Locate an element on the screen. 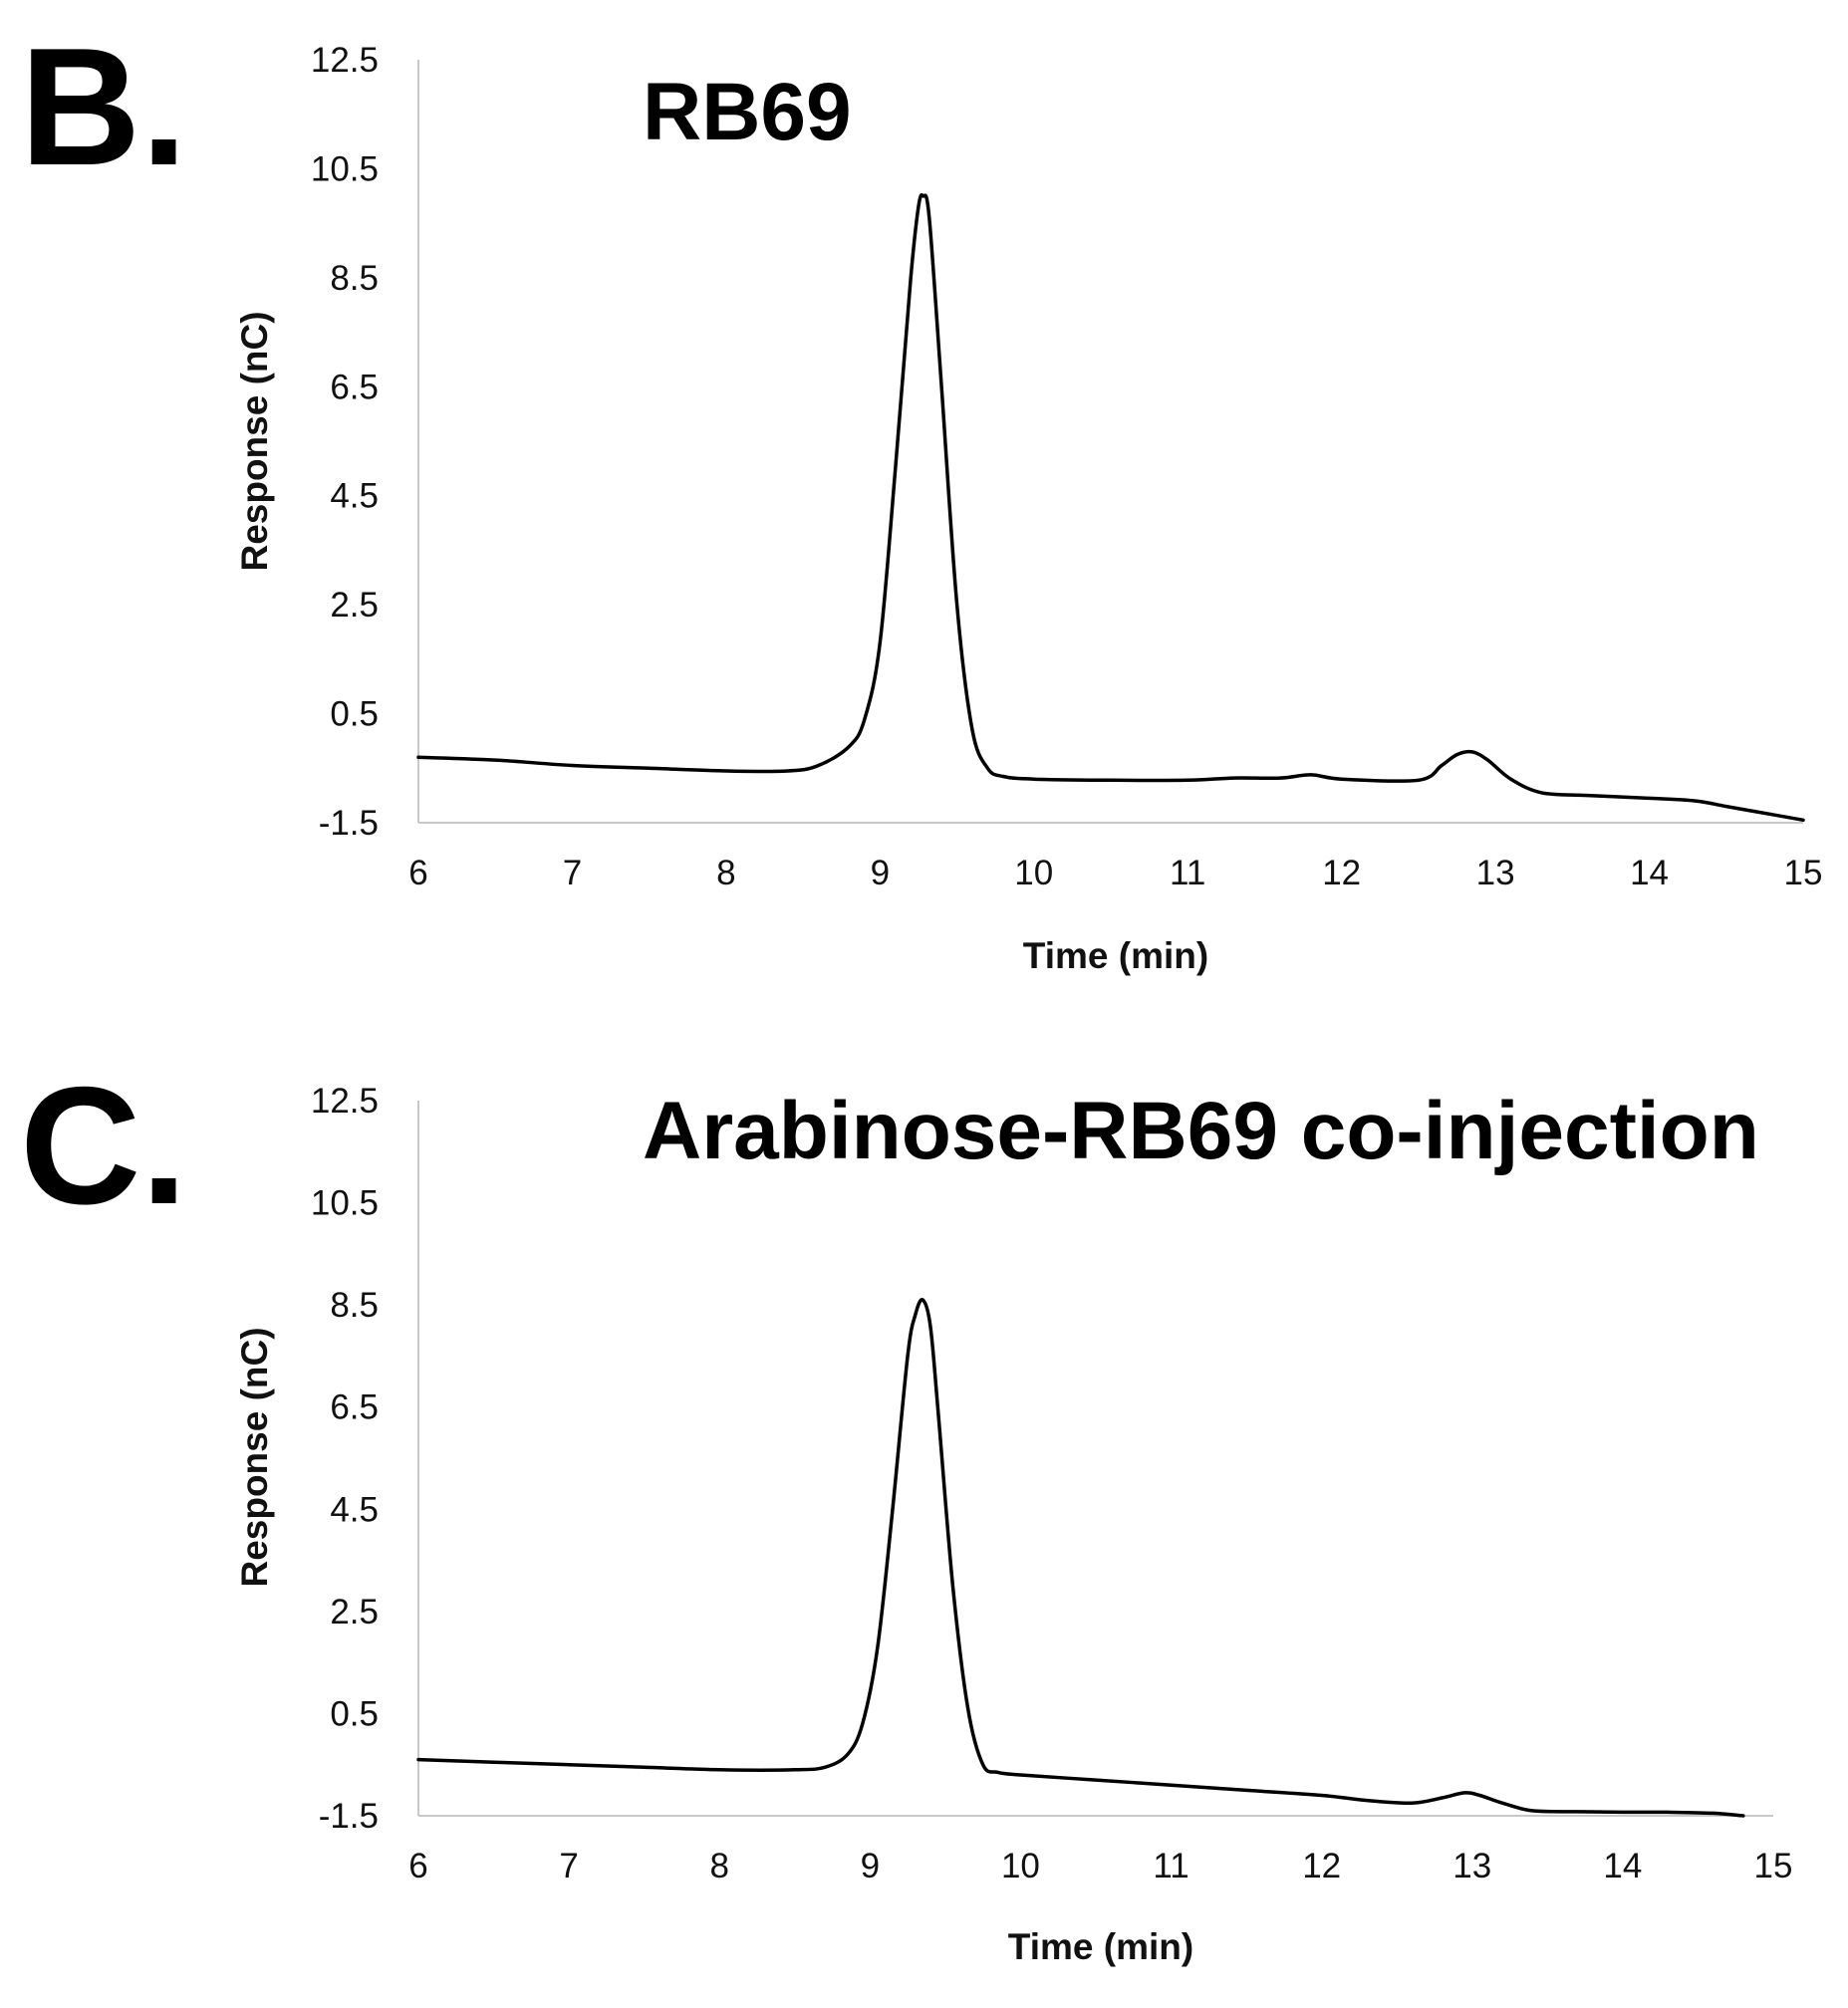 This screenshot has height=2008, width=1848. panel-letter: C. is located at coordinates (104, 1145).